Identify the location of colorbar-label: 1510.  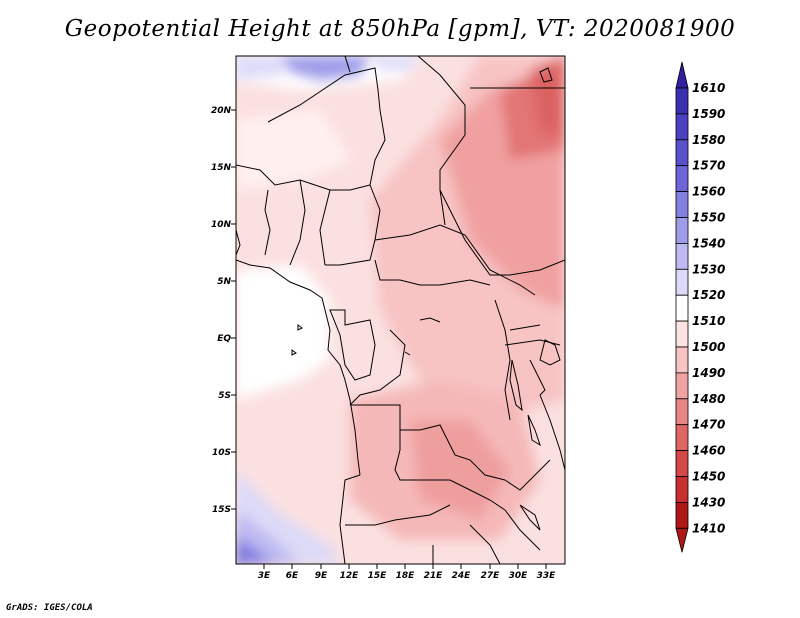
(708, 321).